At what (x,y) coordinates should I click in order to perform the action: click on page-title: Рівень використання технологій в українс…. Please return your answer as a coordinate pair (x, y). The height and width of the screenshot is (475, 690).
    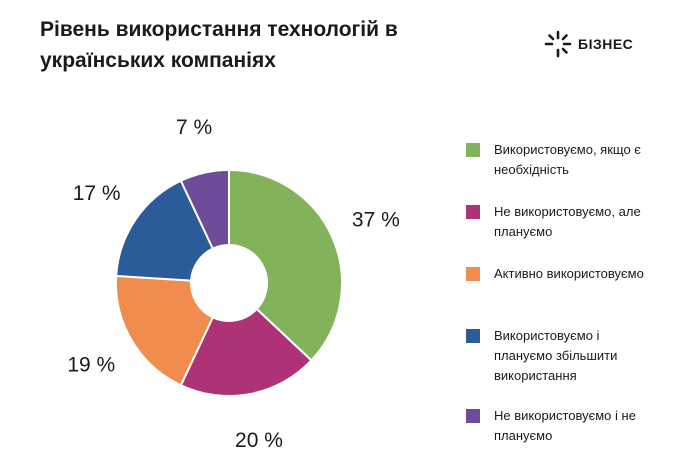
    Looking at the image, I should click on (219, 45).